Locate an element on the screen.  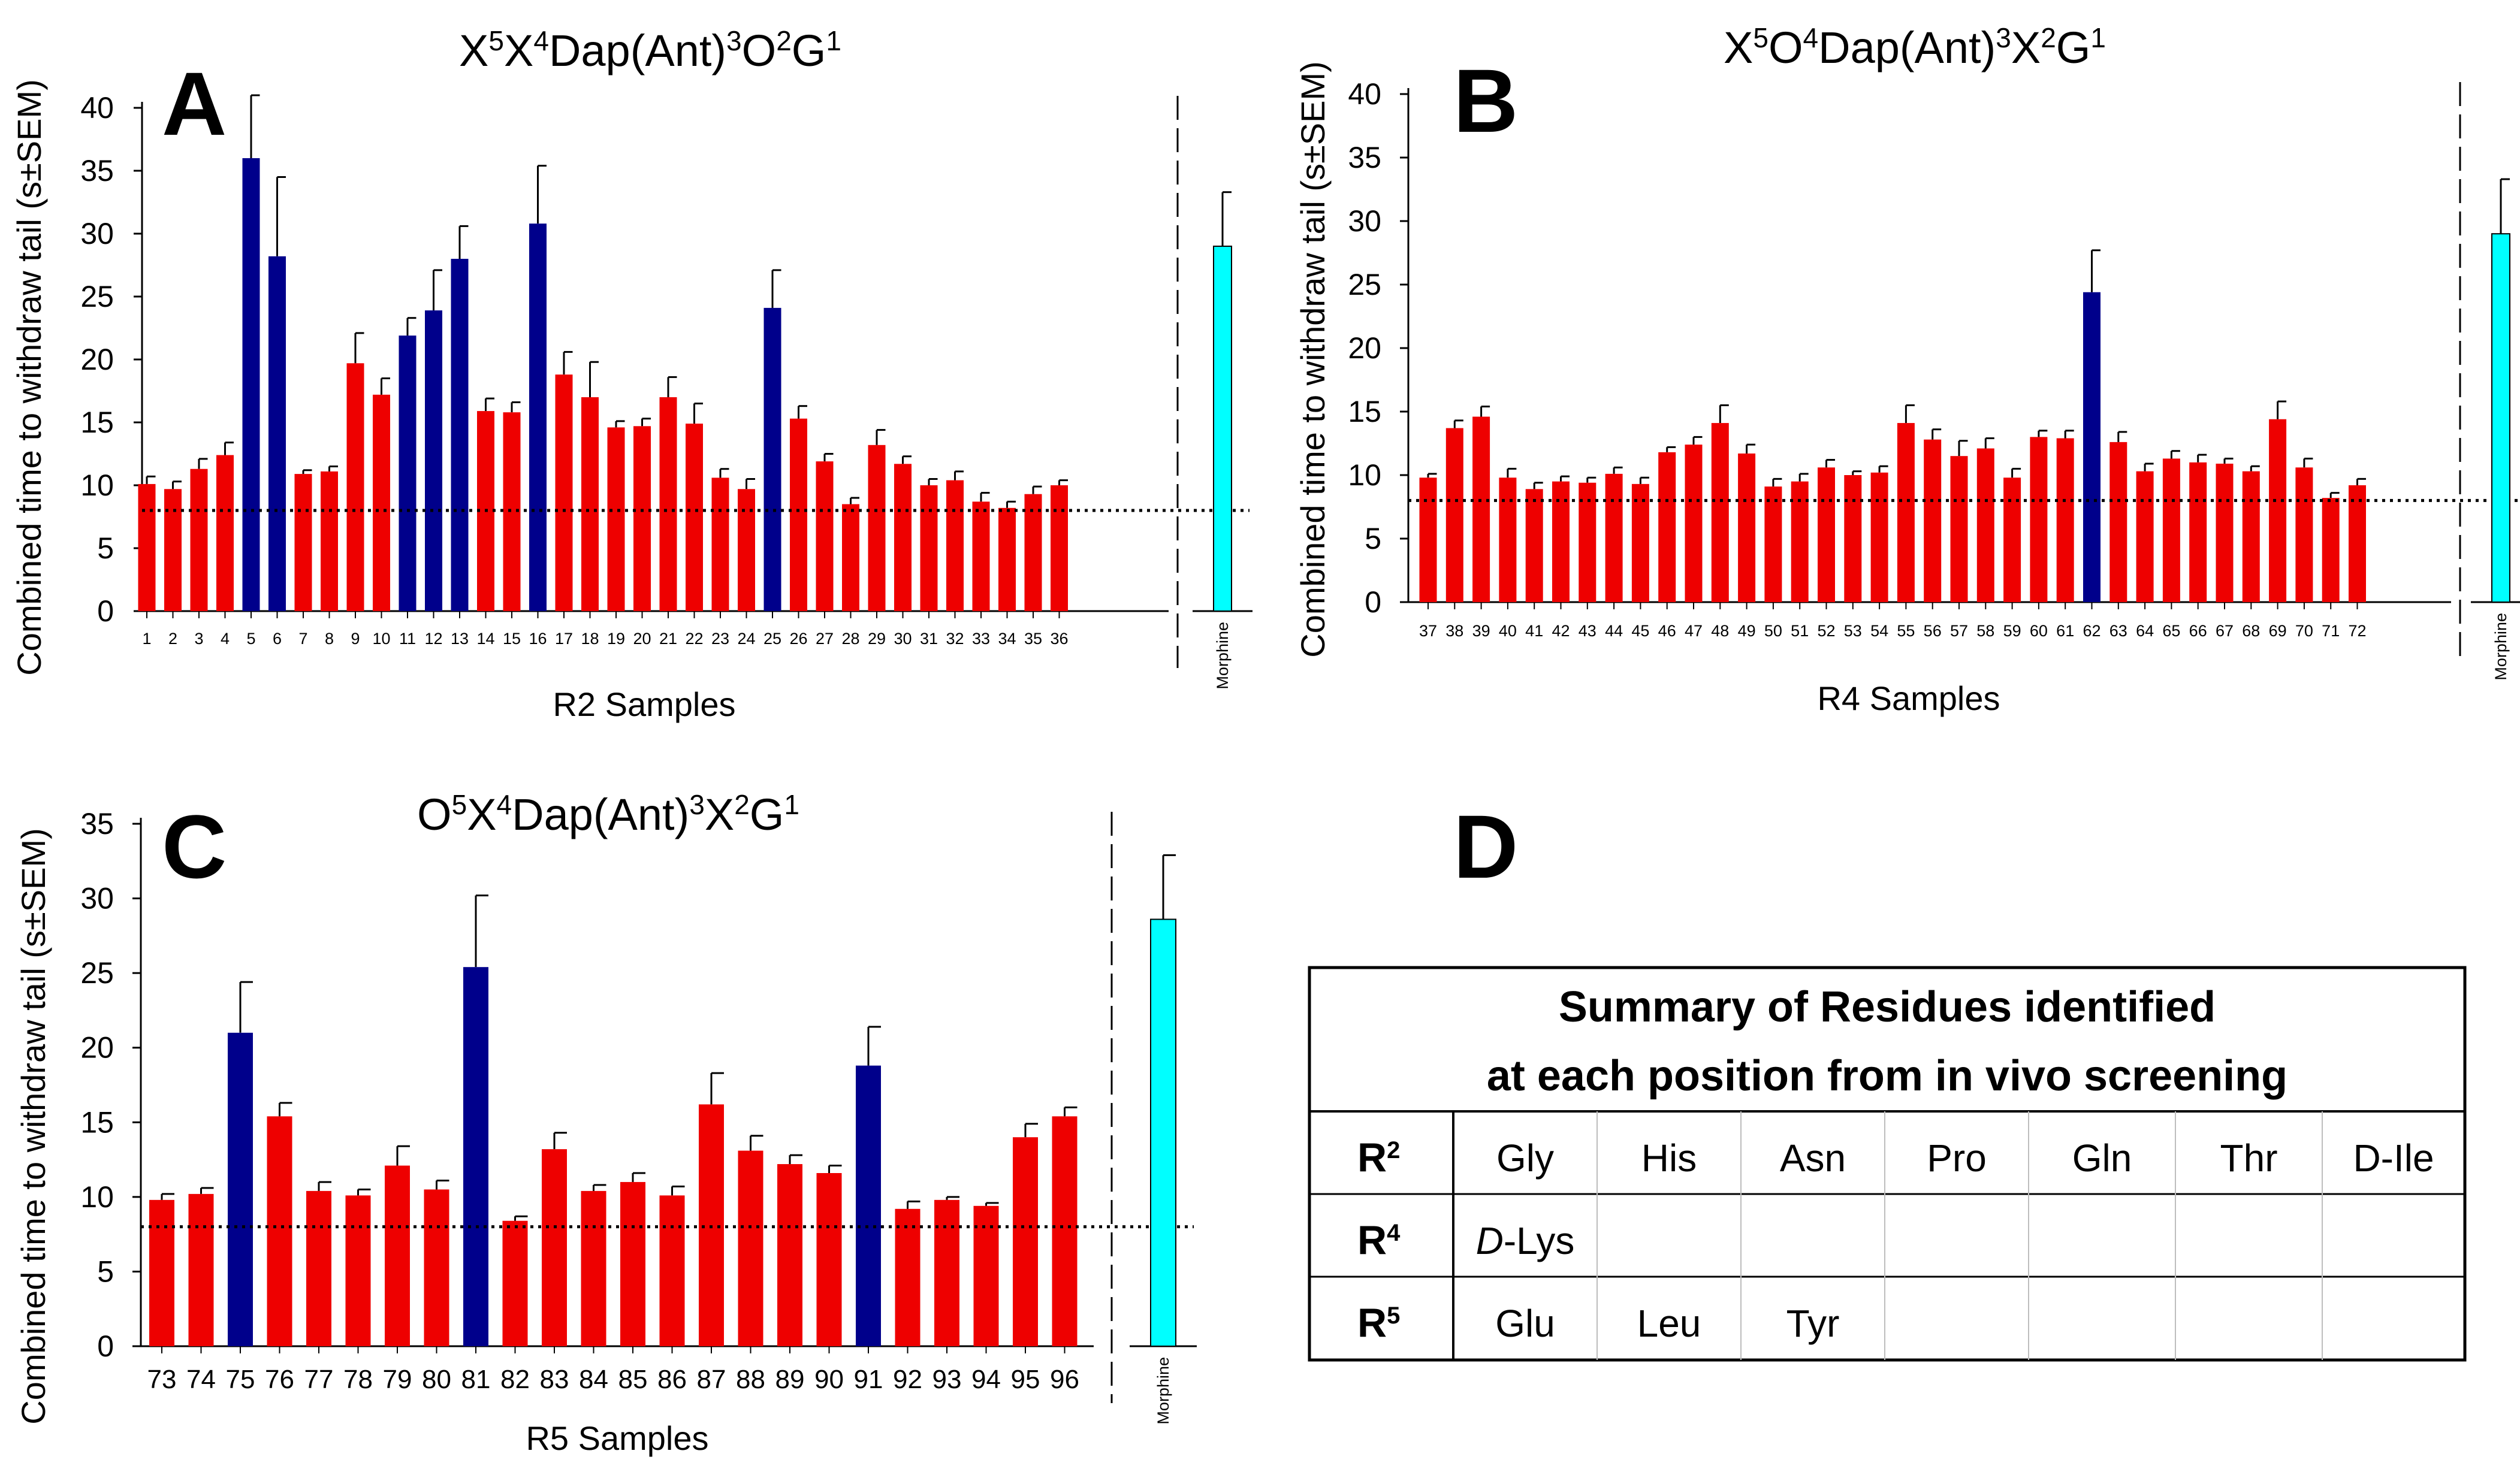
x-tick-label-37: 37 is located at coordinates (1428, 631).